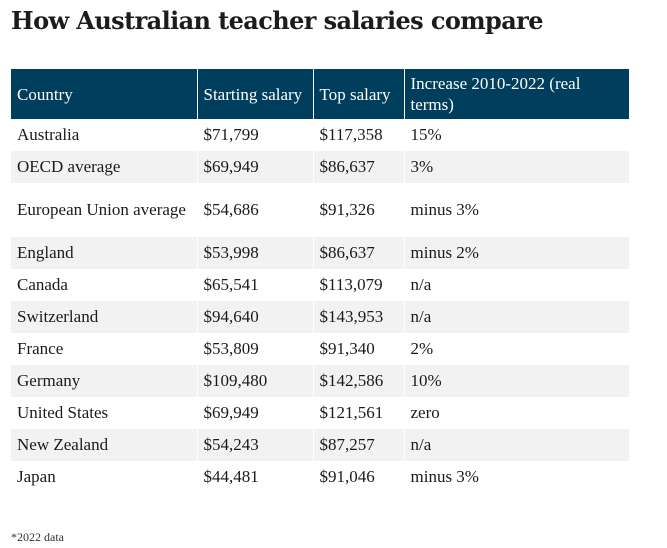  Describe the element at coordinates (104, 285) in the screenshot. I see `cell-country: Canada` at that location.